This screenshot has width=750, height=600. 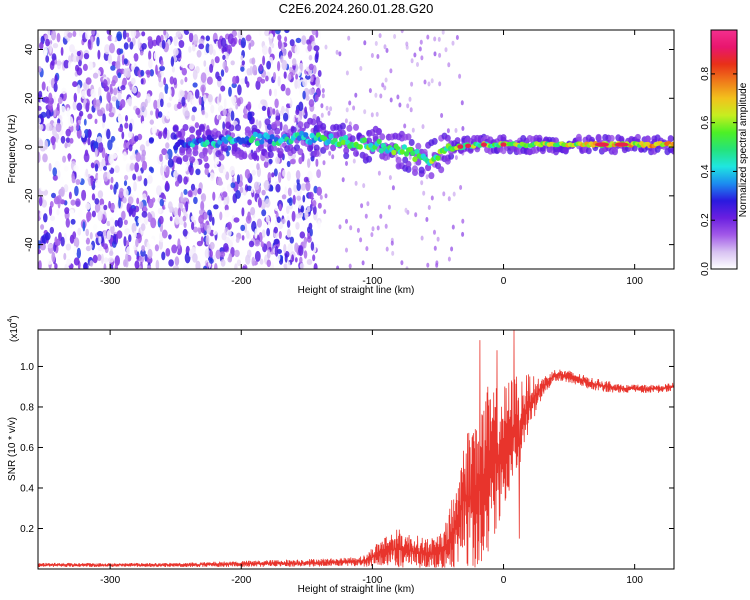 What do you see at coordinates (29, 147) in the screenshot?
I see `y-tick-label: 0` at bounding box center [29, 147].